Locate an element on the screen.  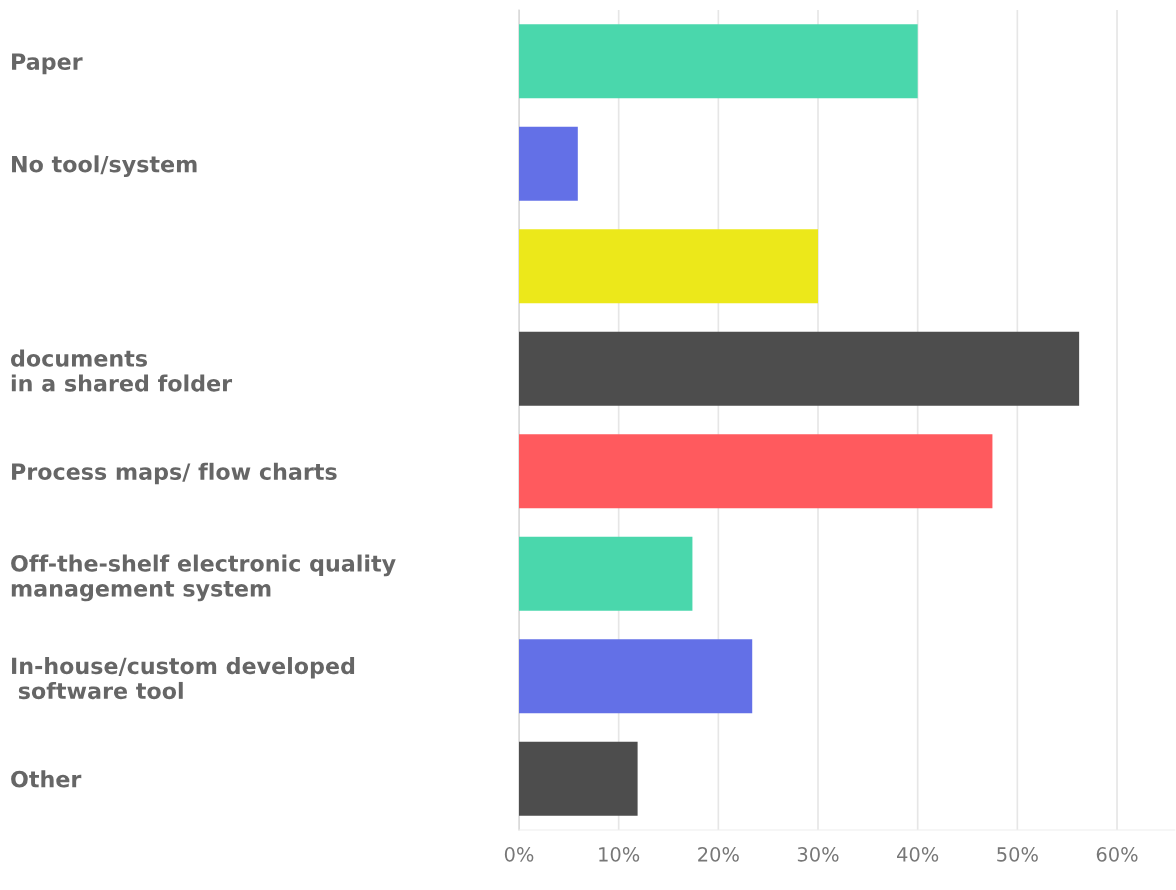
x-tick-label: 60% is located at coordinates (1117, 854).